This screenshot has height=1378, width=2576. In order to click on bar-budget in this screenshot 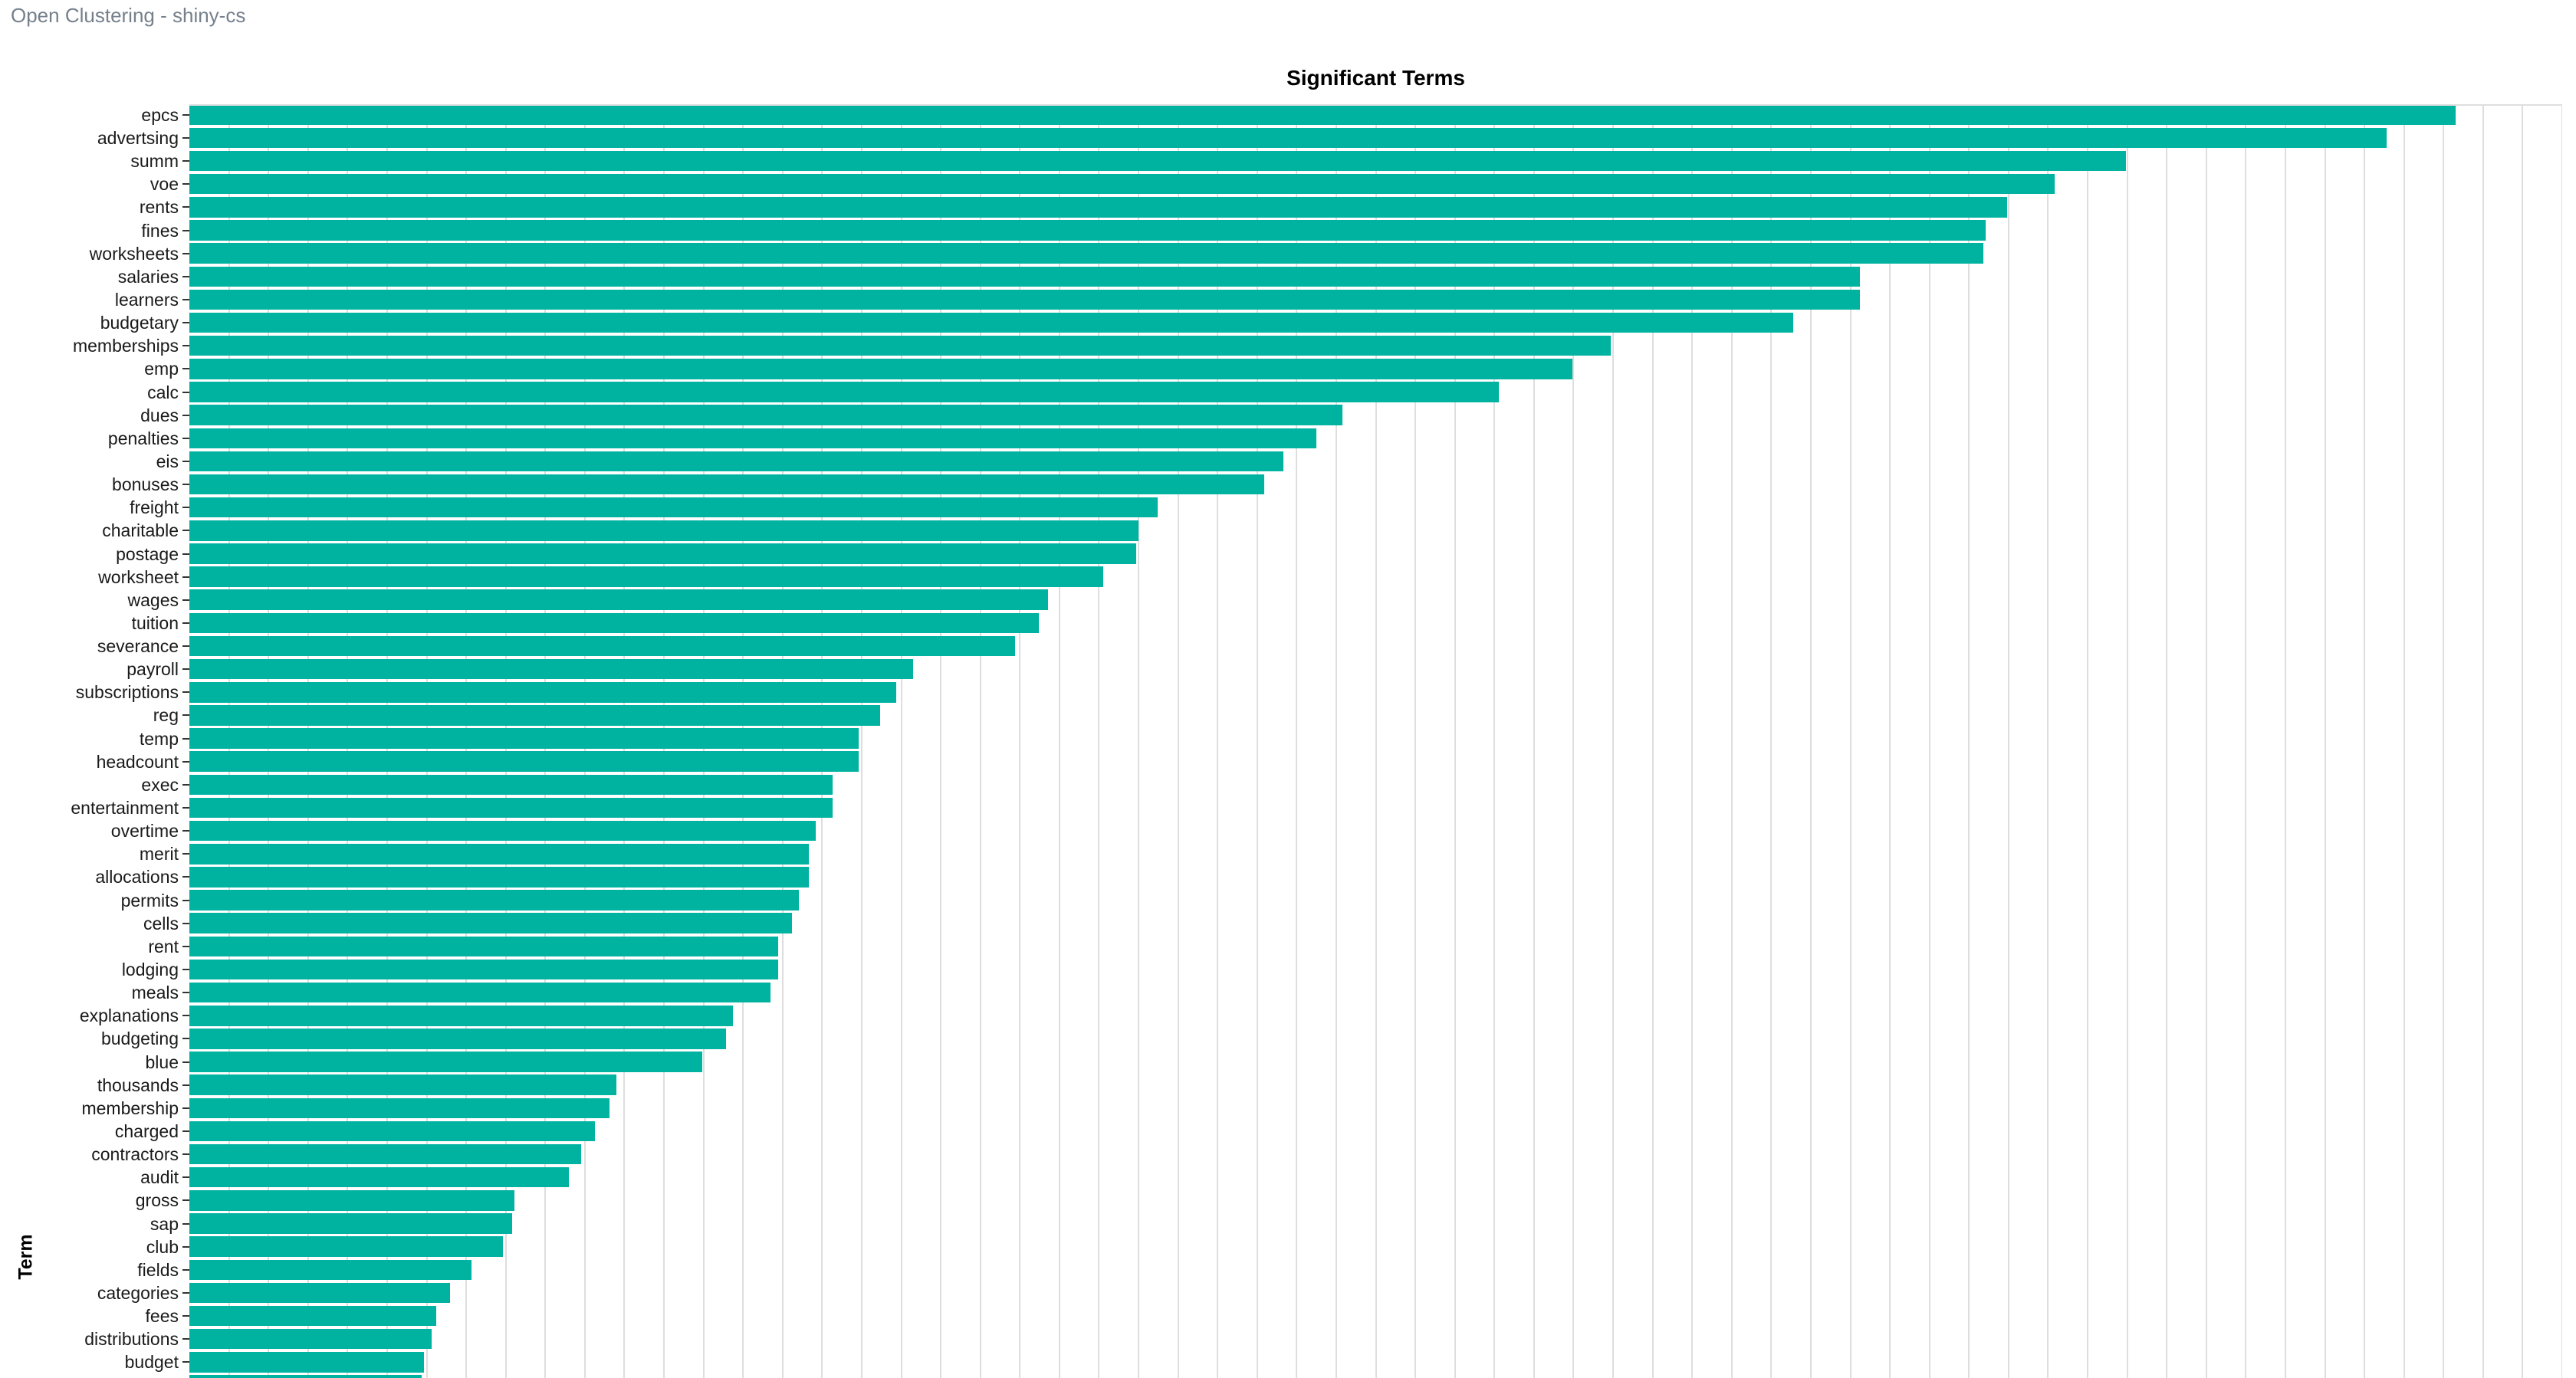, I will do `click(307, 1362)`.